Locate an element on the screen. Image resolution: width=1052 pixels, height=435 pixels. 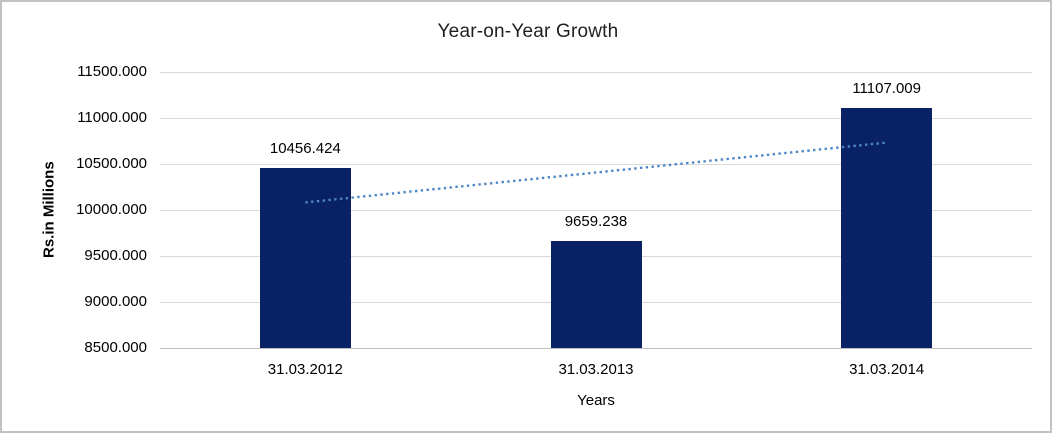
x-tick-label: 31.03.2013 is located at coordinates (596, 369).